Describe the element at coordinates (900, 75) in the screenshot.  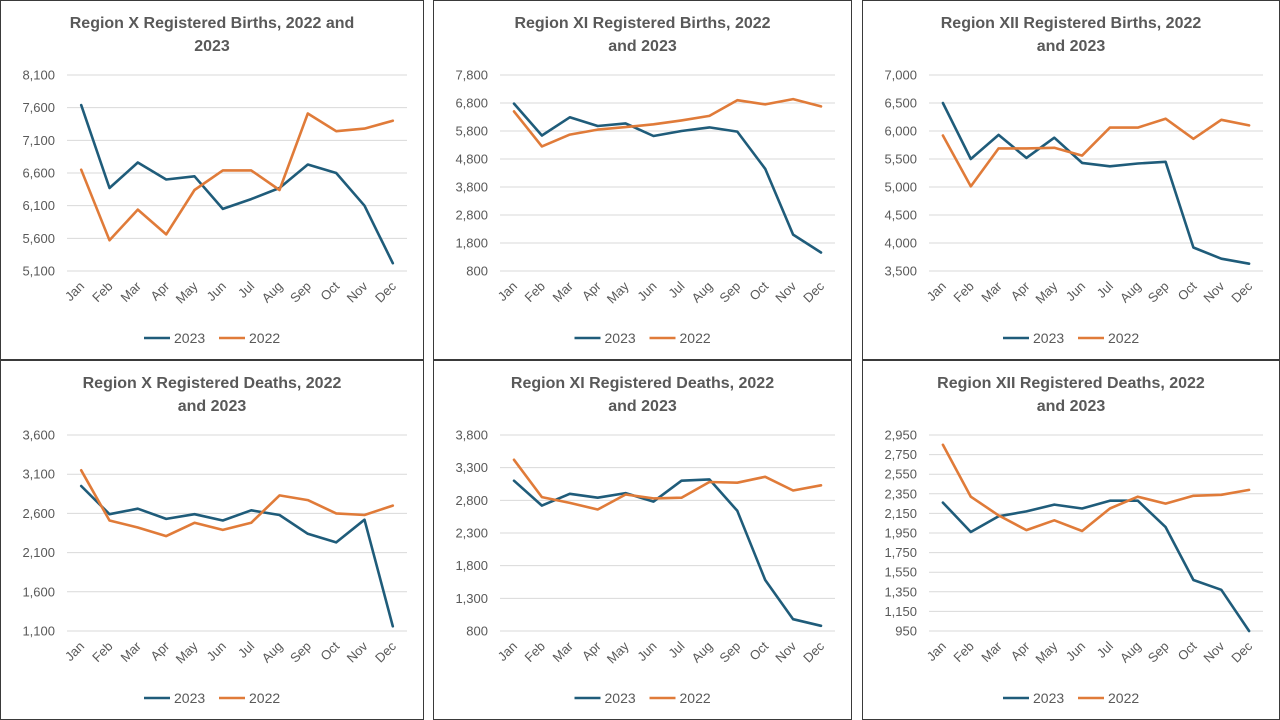
I see `y-tick-label: 7,000` at that location.